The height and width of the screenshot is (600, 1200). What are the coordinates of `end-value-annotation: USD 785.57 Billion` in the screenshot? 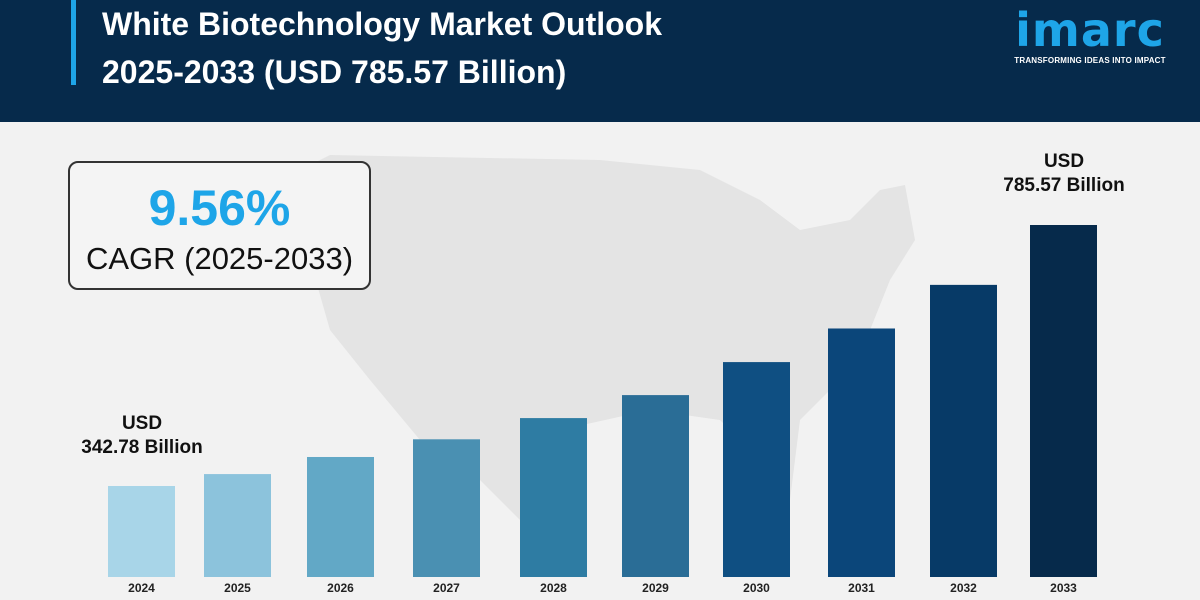 It's located at (1064, 174).